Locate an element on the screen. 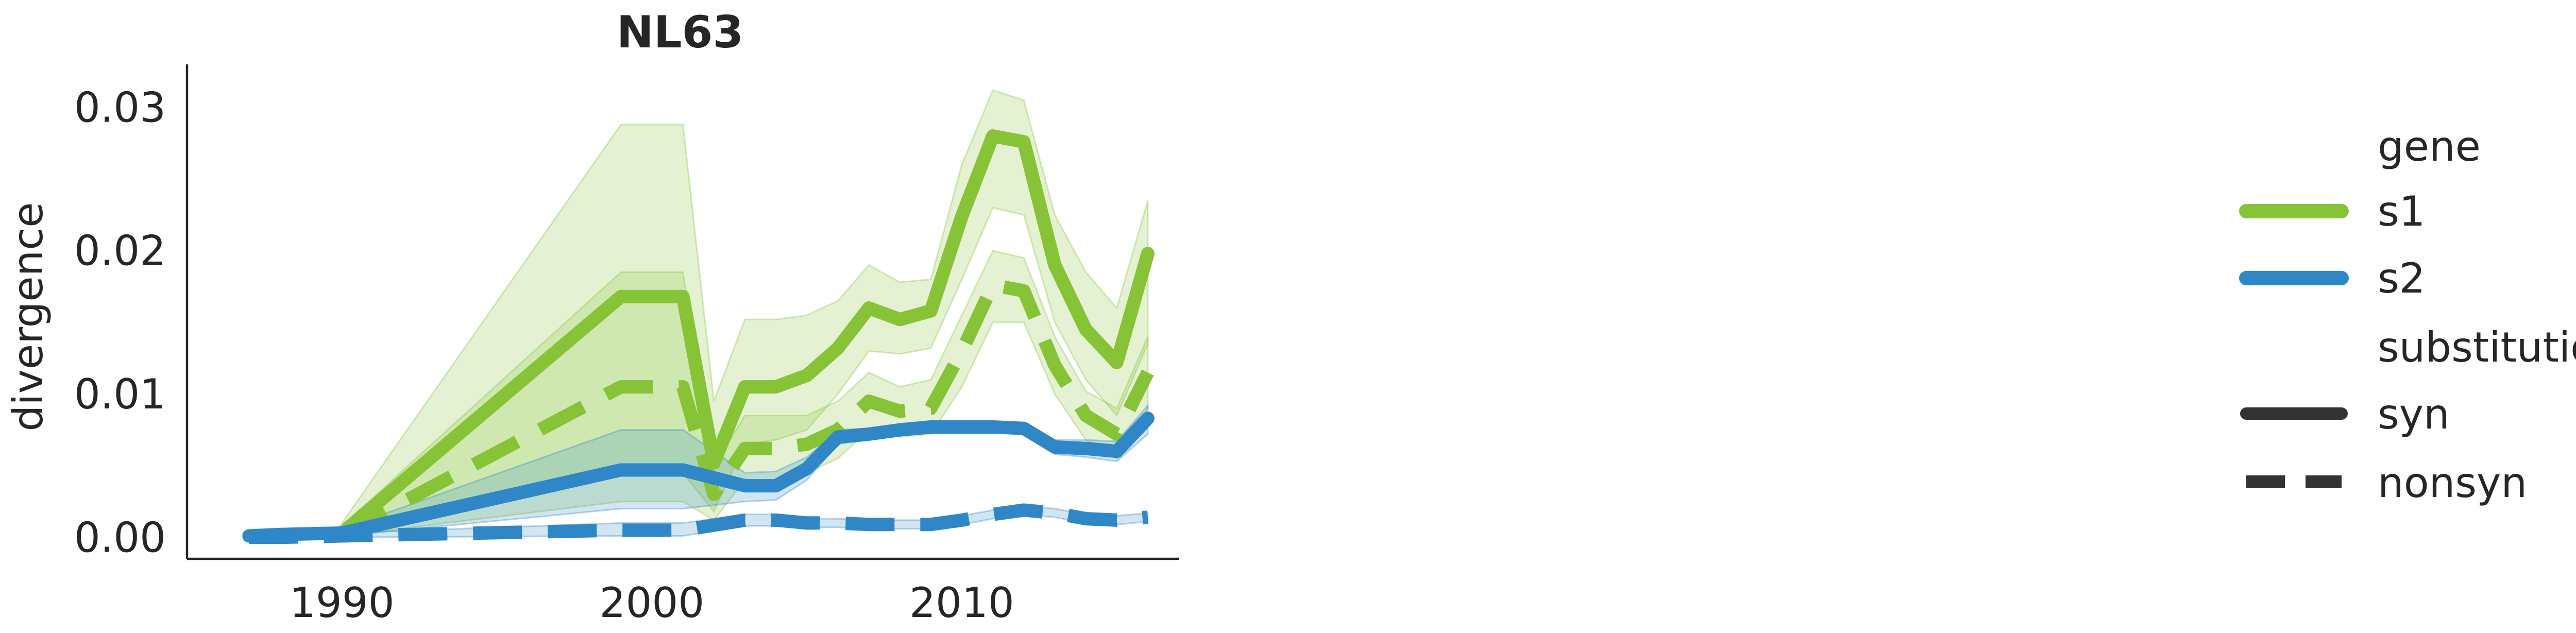  legend: gene s1 s2 substitution syn nonsyn is located at coordinates (2407, 315).